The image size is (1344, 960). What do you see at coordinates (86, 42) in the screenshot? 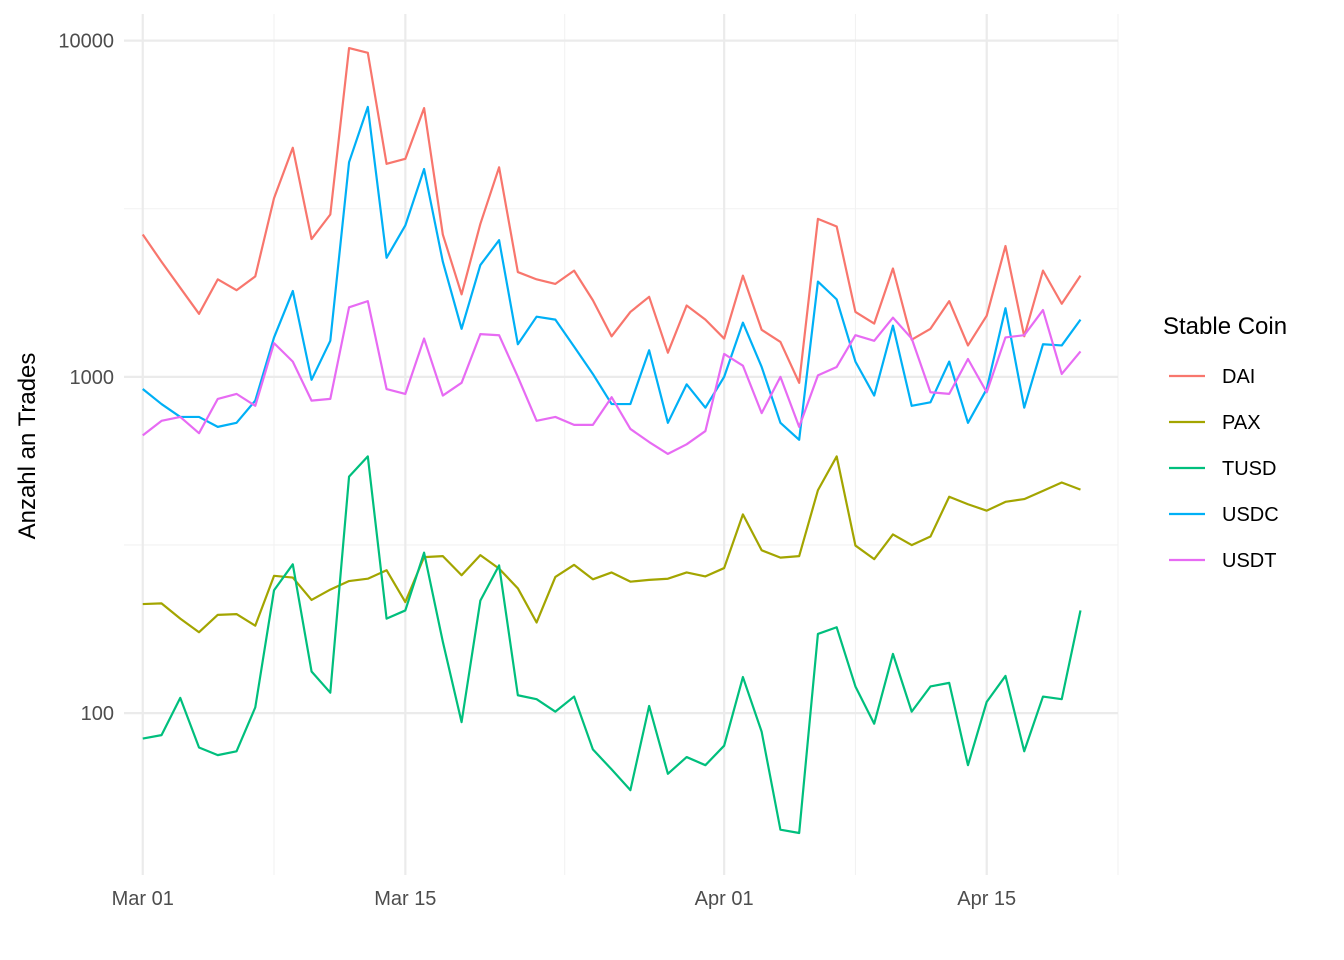
I see `y-tick-label: 10000` at bounding box center [86, 42].